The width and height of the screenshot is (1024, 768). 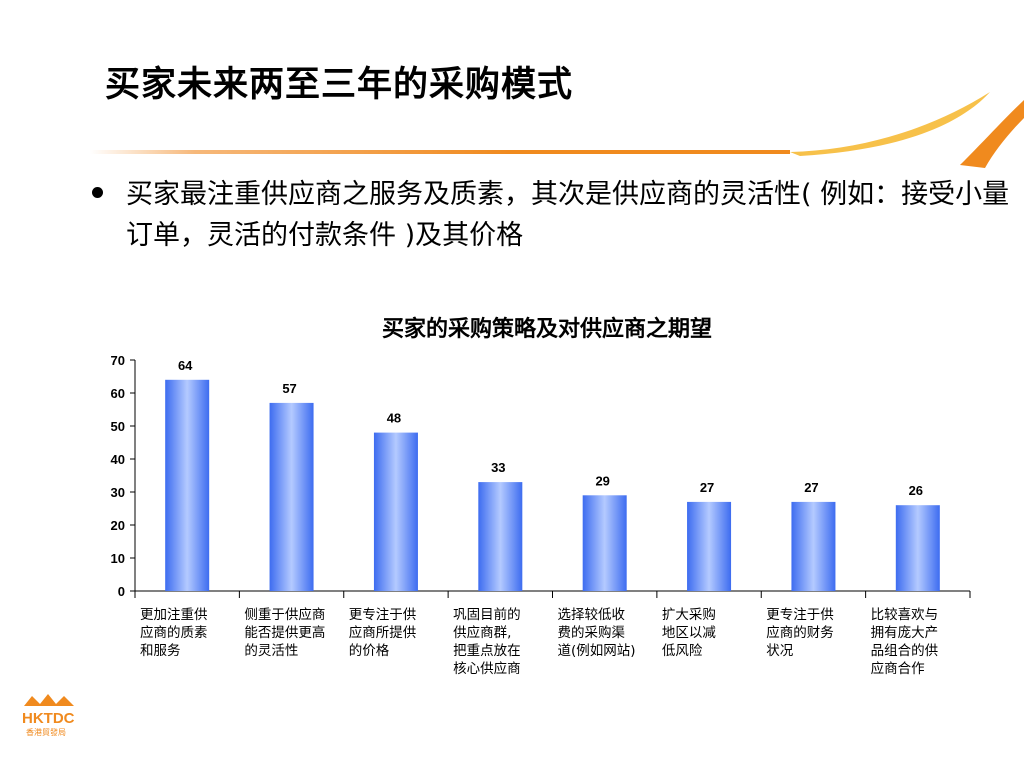 I want to click on title-decoration, so click(x=557, y=130).